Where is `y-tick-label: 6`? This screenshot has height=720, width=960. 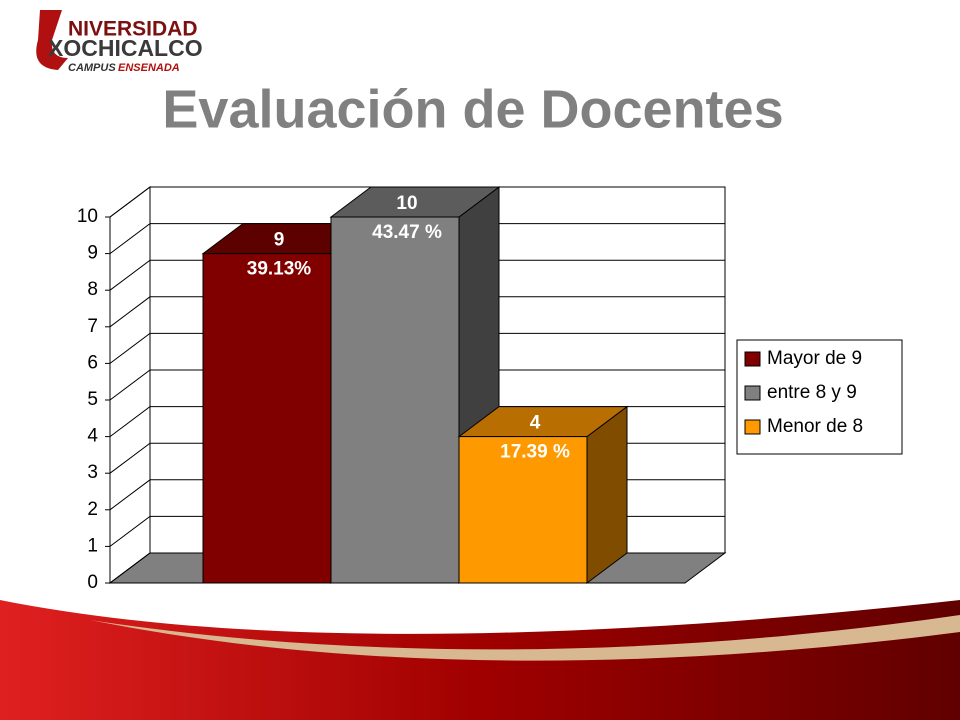 y-tick-label: 6 is located at coordinates (92, 362).